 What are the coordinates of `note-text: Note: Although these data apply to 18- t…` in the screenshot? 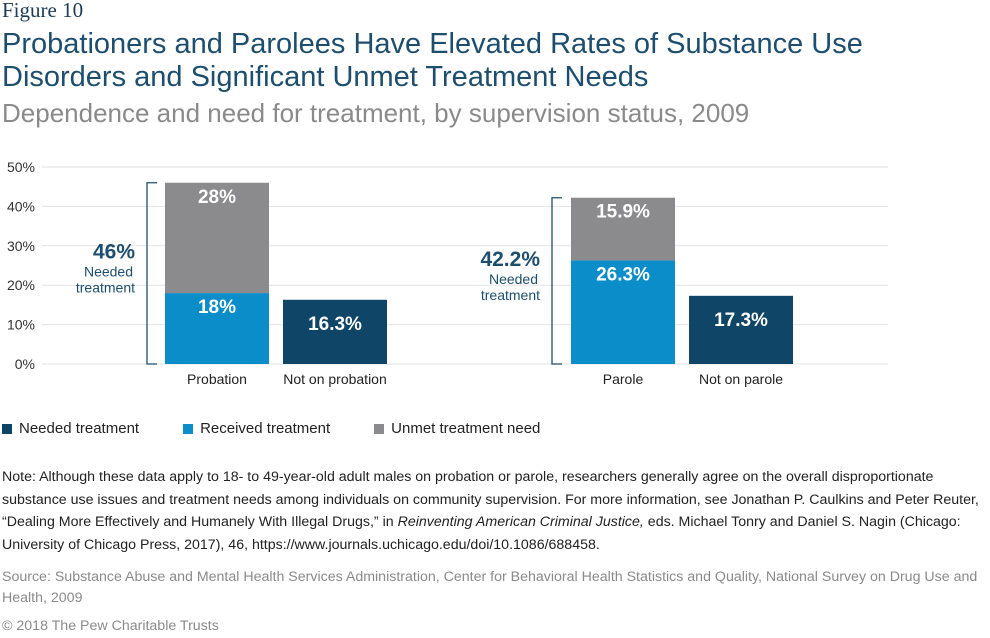 It's located at (494, 511).